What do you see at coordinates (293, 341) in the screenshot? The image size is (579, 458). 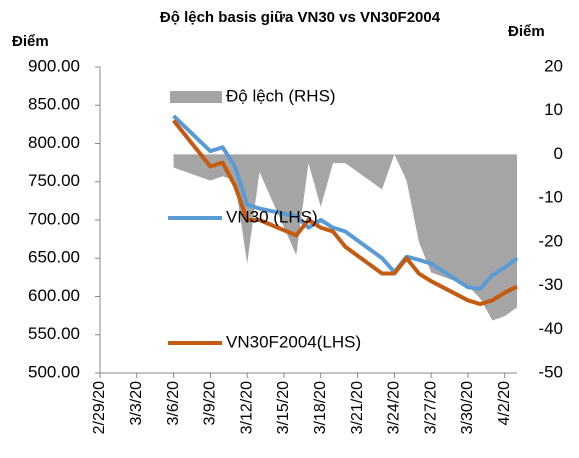 I see `legend-label: VN30F2004(LHS)` at bounding box center [293, 341].